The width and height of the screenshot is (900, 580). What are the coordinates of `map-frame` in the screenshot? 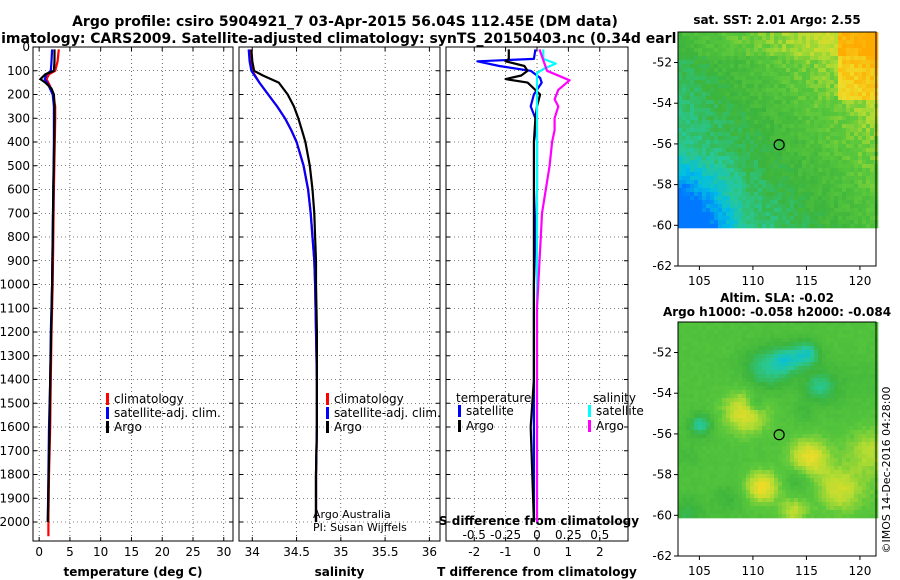 It's located at (777, 149).